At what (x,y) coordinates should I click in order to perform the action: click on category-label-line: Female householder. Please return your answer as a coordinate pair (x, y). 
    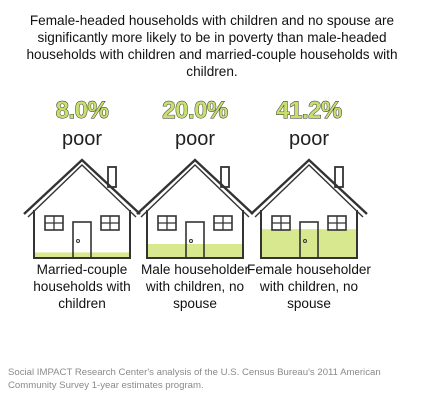
    Looking at the image, I should click on (309, 269).